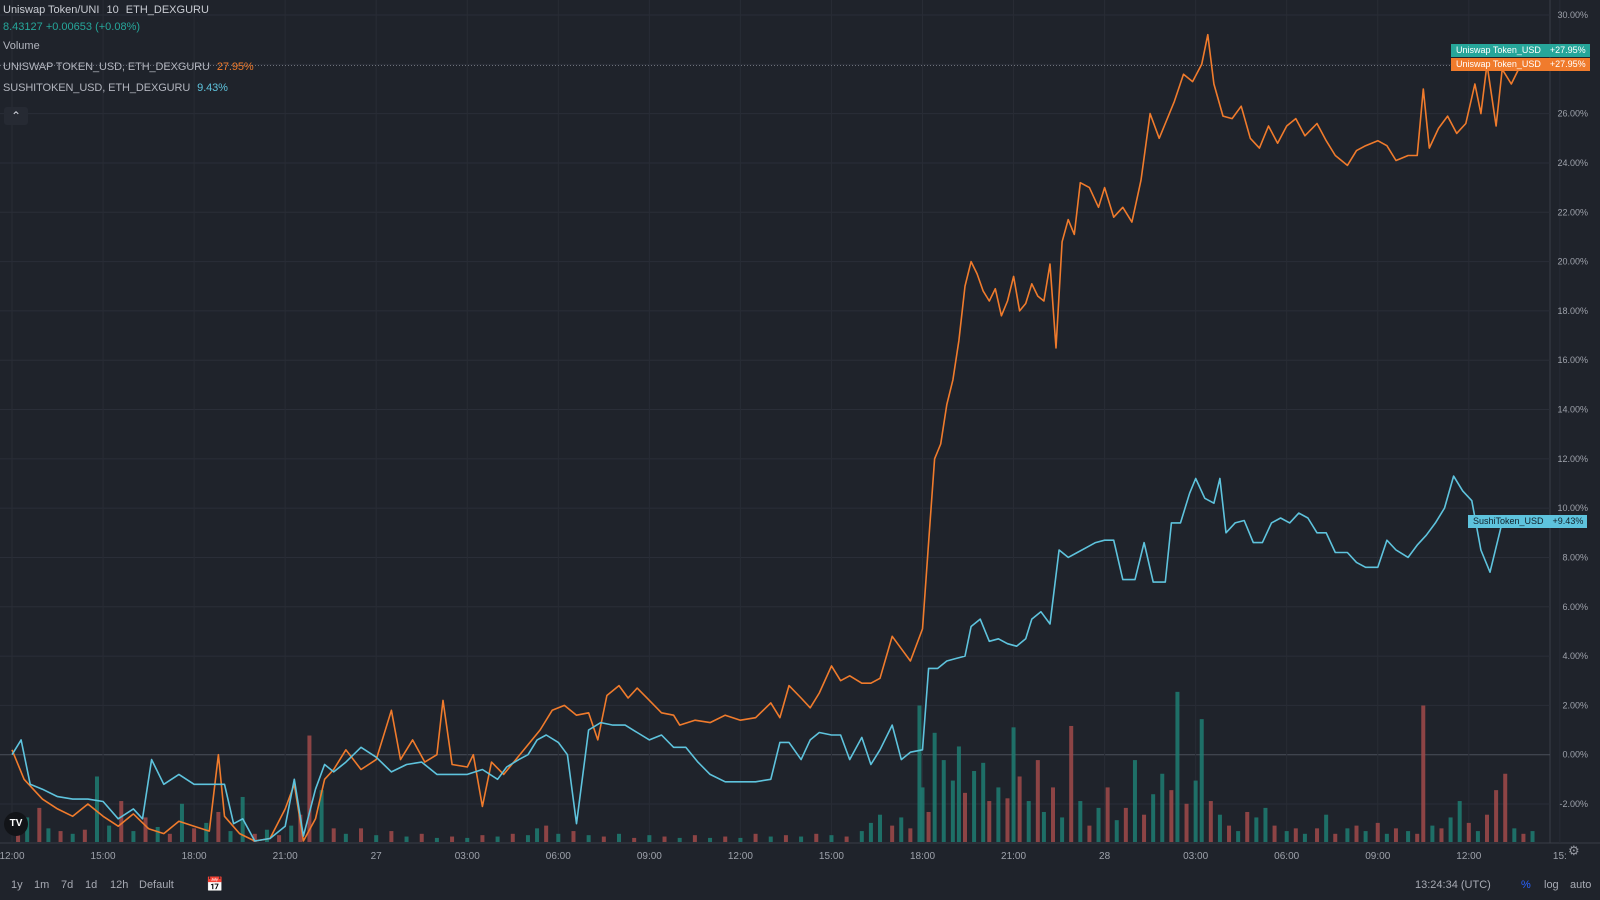  Describe the element at coordinates (1286, 856) in the screenshot. I see `x-tick-label: 06:00` at that location.